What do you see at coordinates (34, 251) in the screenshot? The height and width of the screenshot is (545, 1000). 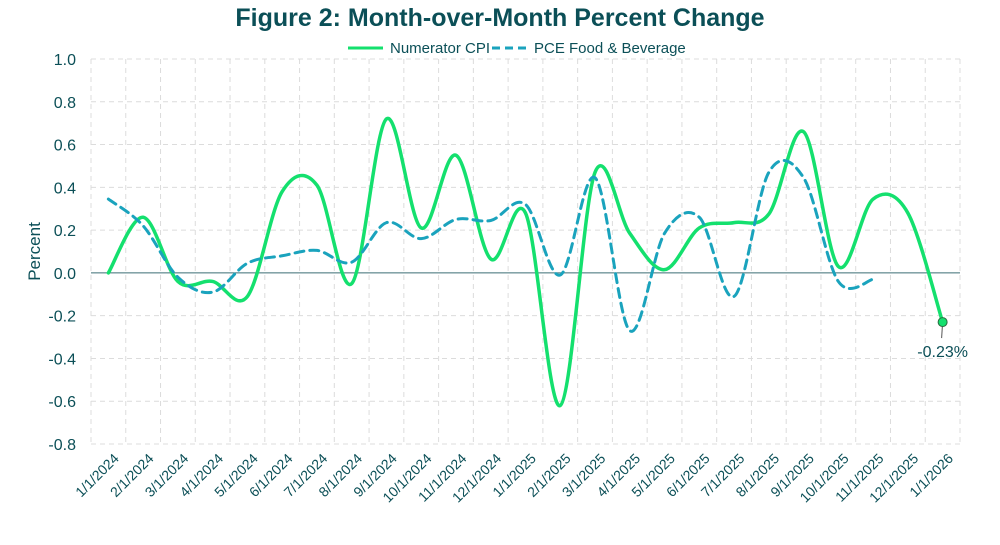 I see `y-axis-label: Percent` at bounding box center [34, 251].